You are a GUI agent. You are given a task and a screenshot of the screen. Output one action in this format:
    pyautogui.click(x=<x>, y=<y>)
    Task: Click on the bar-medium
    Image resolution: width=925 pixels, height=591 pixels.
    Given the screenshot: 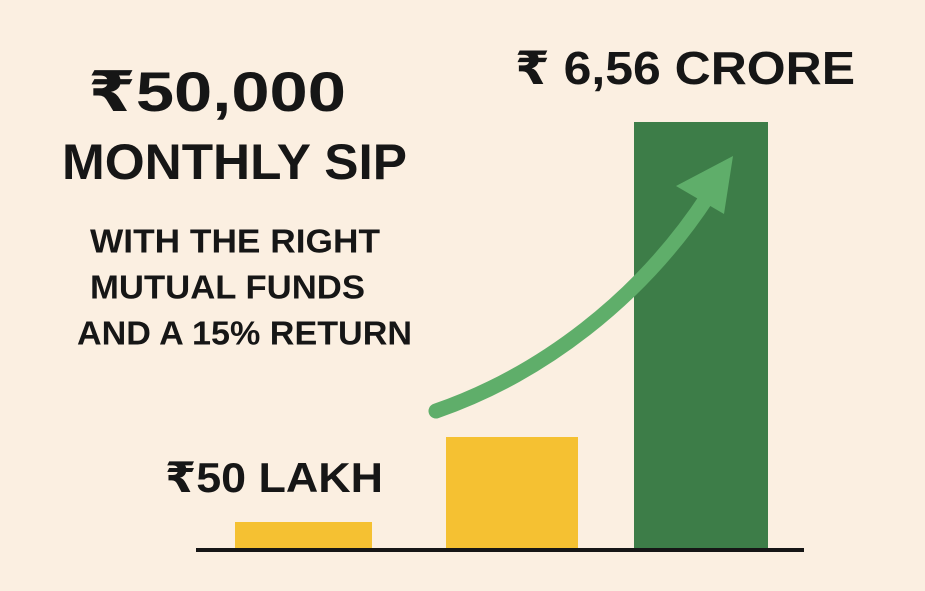 What is the action you would take?
    pyautogui.click(x=512, y=493)
    